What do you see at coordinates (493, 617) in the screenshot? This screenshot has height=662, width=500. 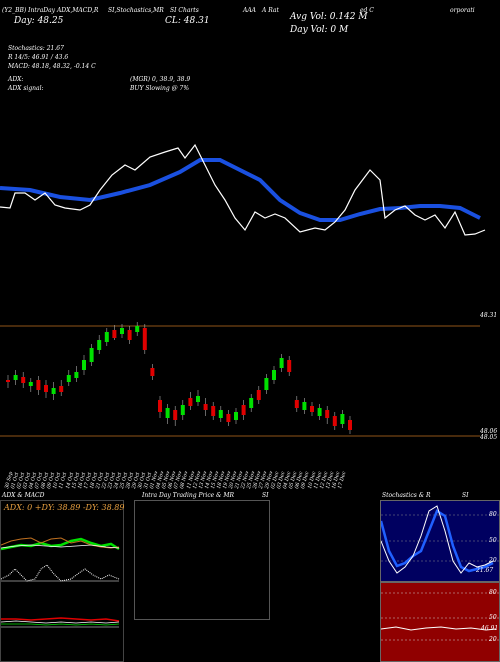 I see `rsi-tick-50: 50` at bounding box center [493, 617].